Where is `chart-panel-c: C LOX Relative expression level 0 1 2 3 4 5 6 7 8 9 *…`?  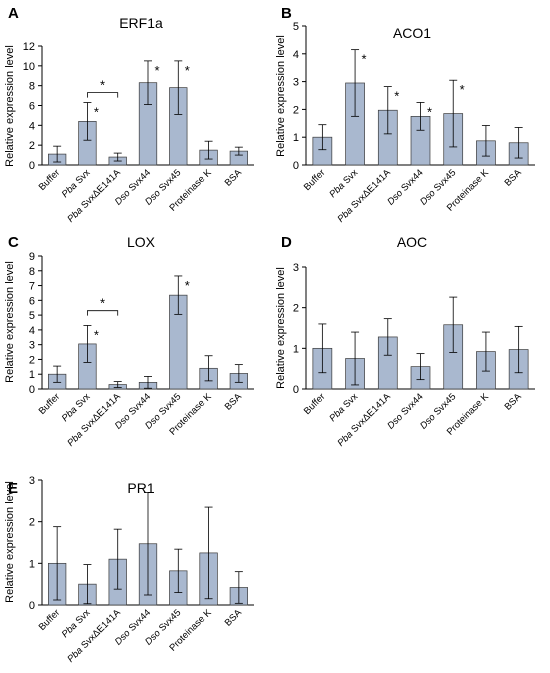
chart-panel-c: C LOX Relative expression level 0 1 2 3 4 5 6 7 8 9 *… is located at coordinates (129, 341).